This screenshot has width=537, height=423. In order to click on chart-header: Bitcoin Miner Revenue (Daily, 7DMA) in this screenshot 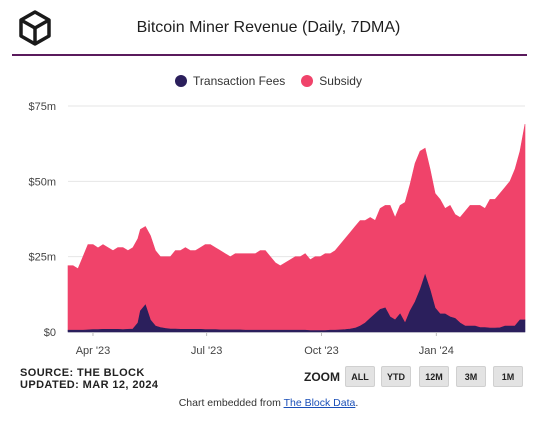, I will do `click(268, 28)`.